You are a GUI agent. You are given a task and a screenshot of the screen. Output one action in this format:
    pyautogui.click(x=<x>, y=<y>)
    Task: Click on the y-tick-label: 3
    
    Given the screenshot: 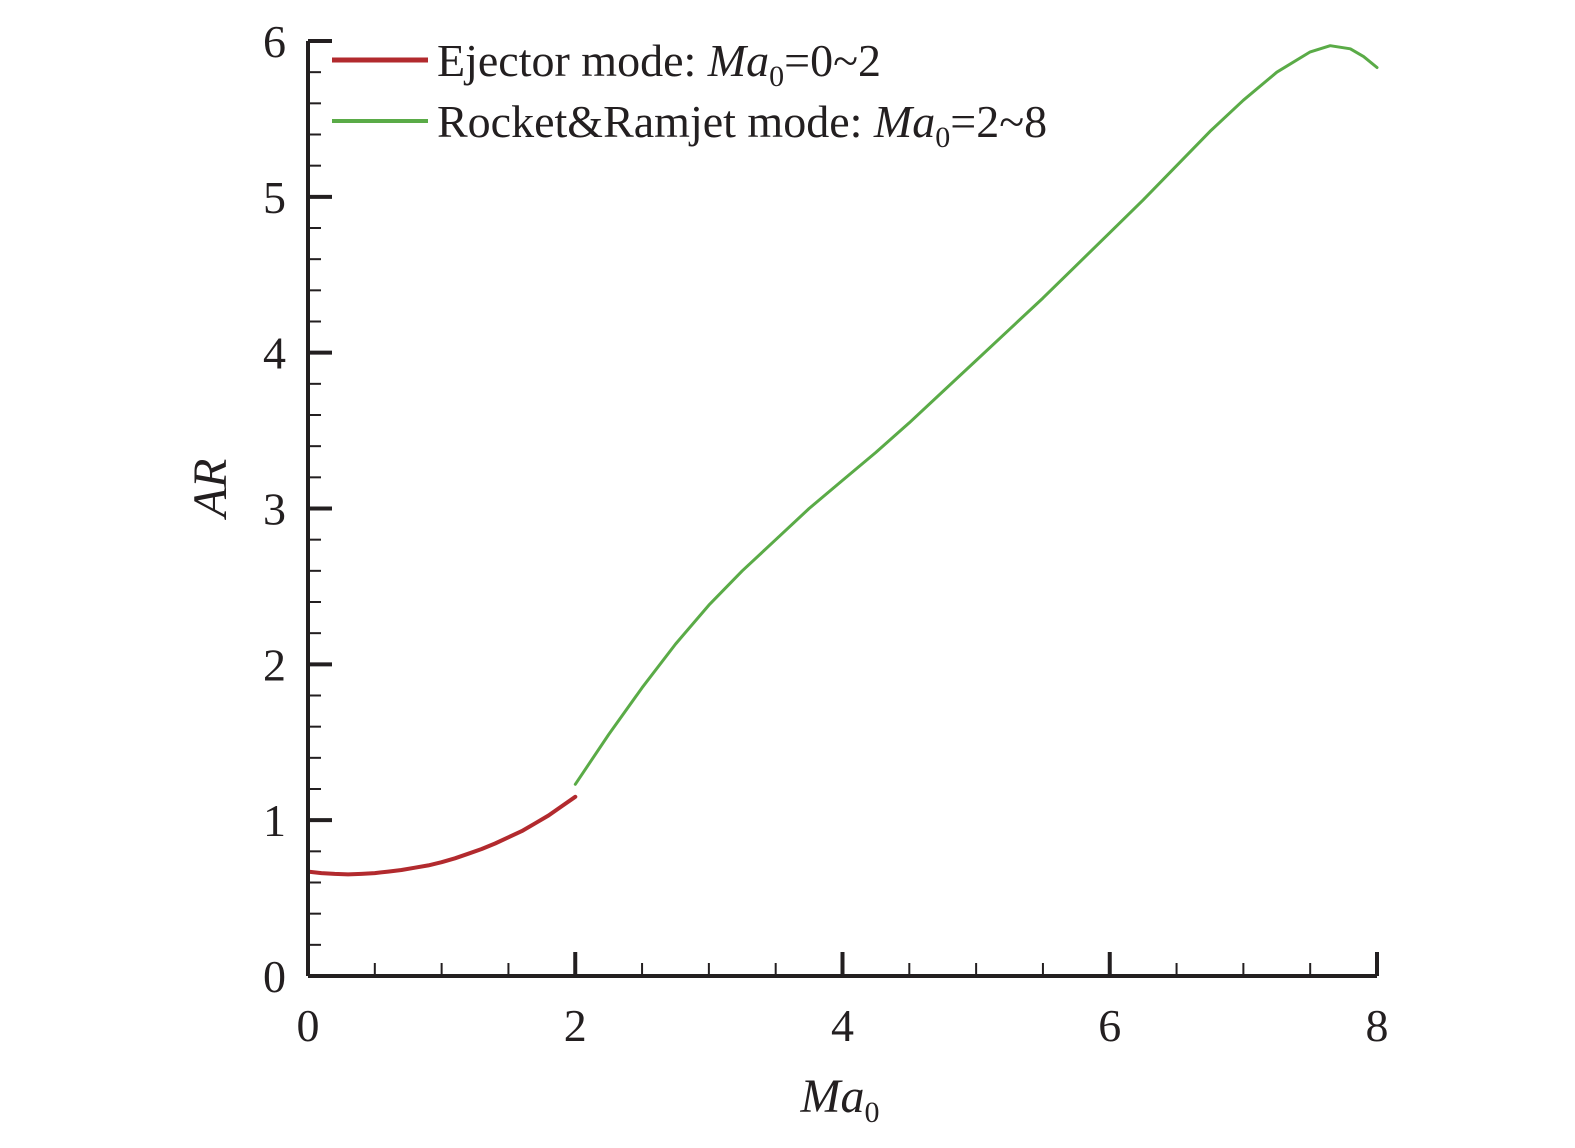 What is the action you would take?
    pyautogui.click(x=274, y=509)
    